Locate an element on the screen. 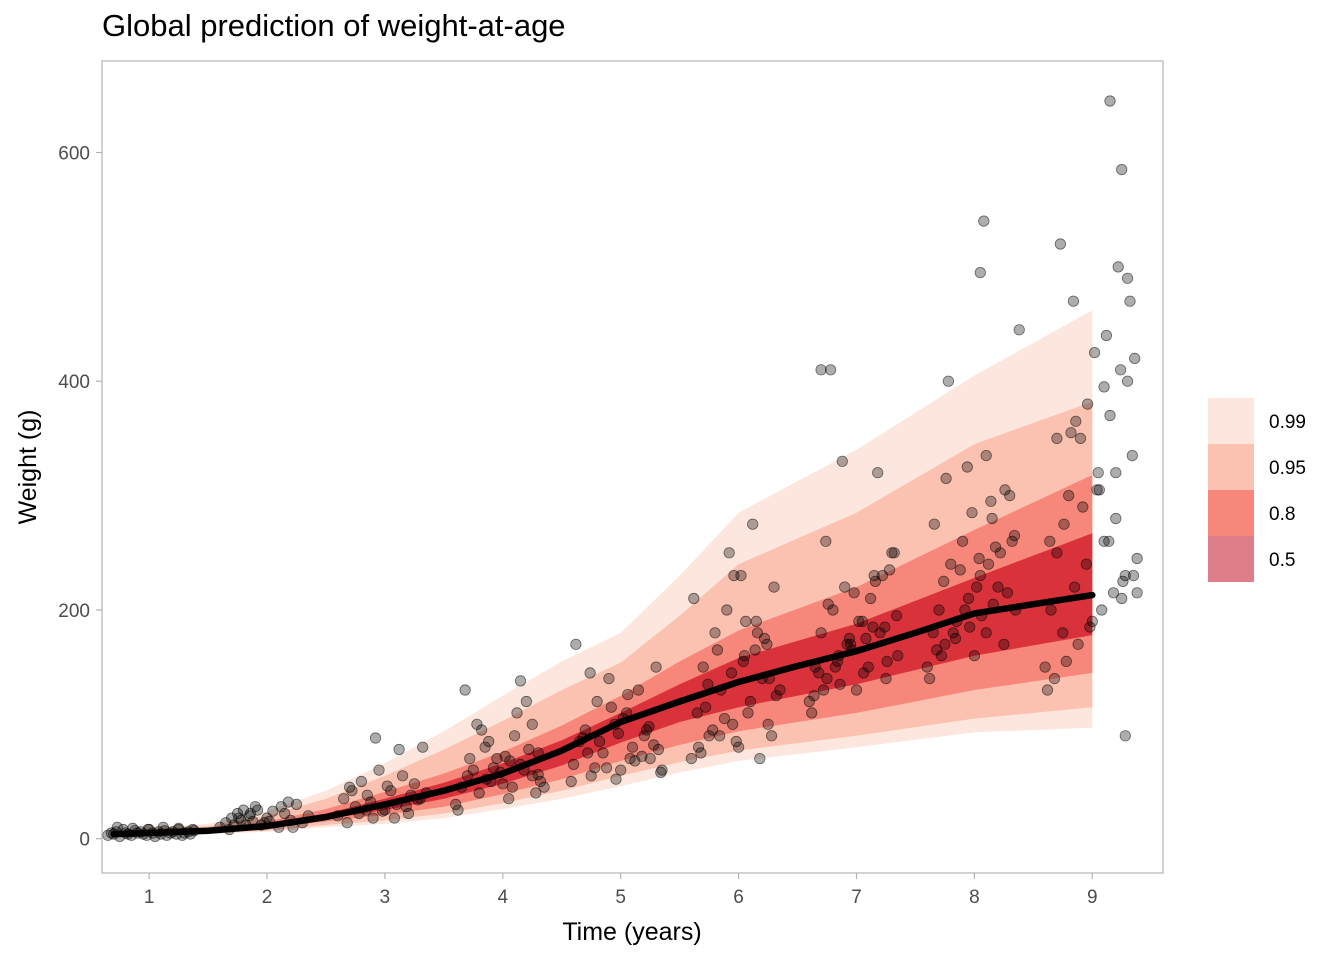 This screenshot has width=1344, height=960. y-tick-label: 600 is located at coordinates (74, 153).